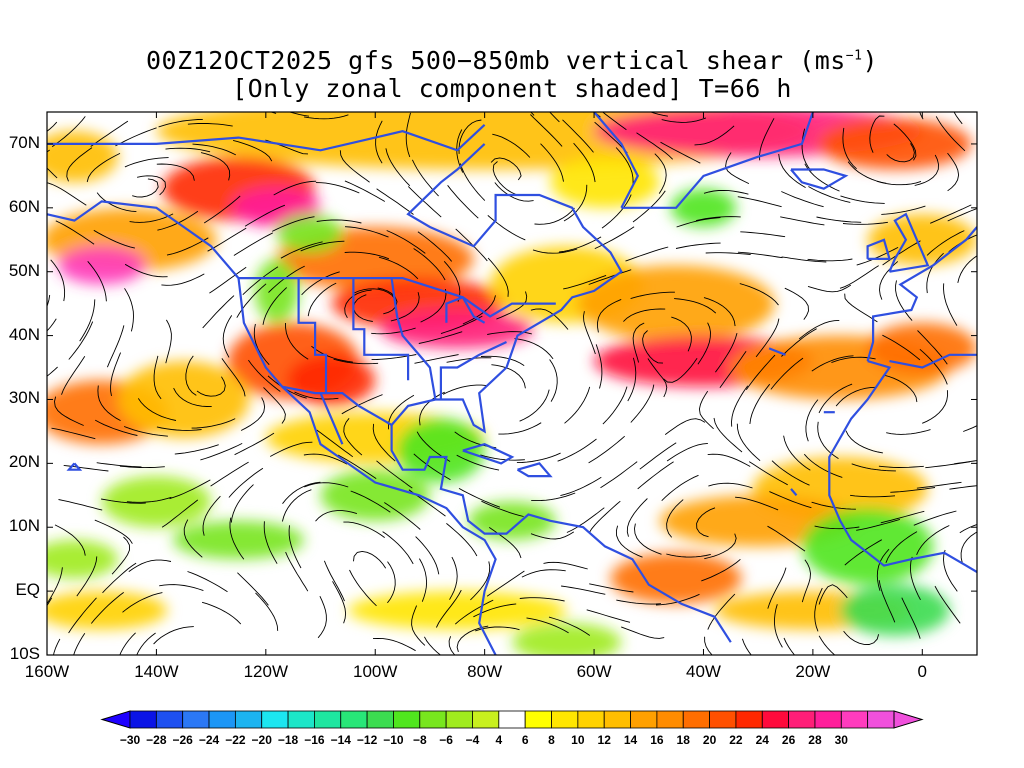 The height and width of the screenshot is (768, 1024). What do you see at coordinates (156, 671) in the screenshot?
I see `lon-label: 140W` at bounding box center [156, 671].